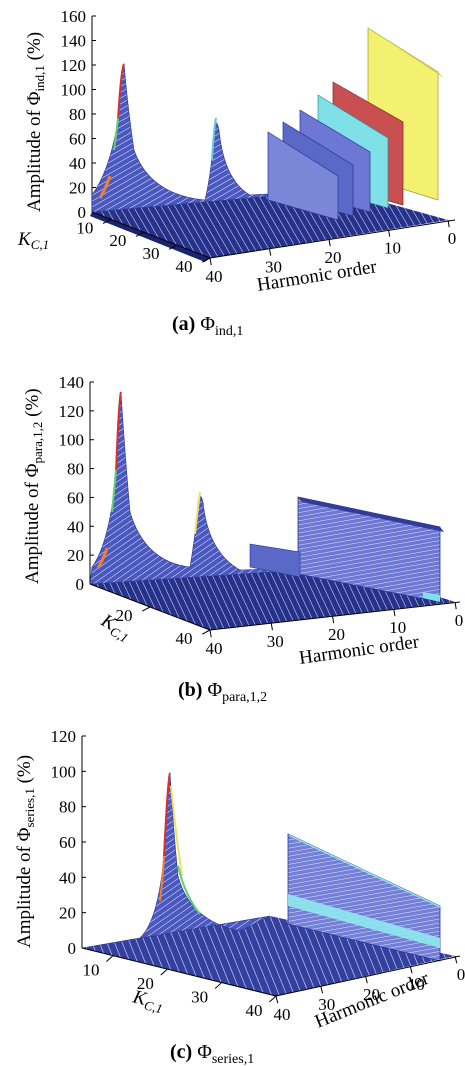 Image resolution: width=465 pixels, height=1066 pixels. What do you see at coordinates (176, 831) in the screenshot?
I see `ridge-yellow-c` at bounding box center [176, 831].